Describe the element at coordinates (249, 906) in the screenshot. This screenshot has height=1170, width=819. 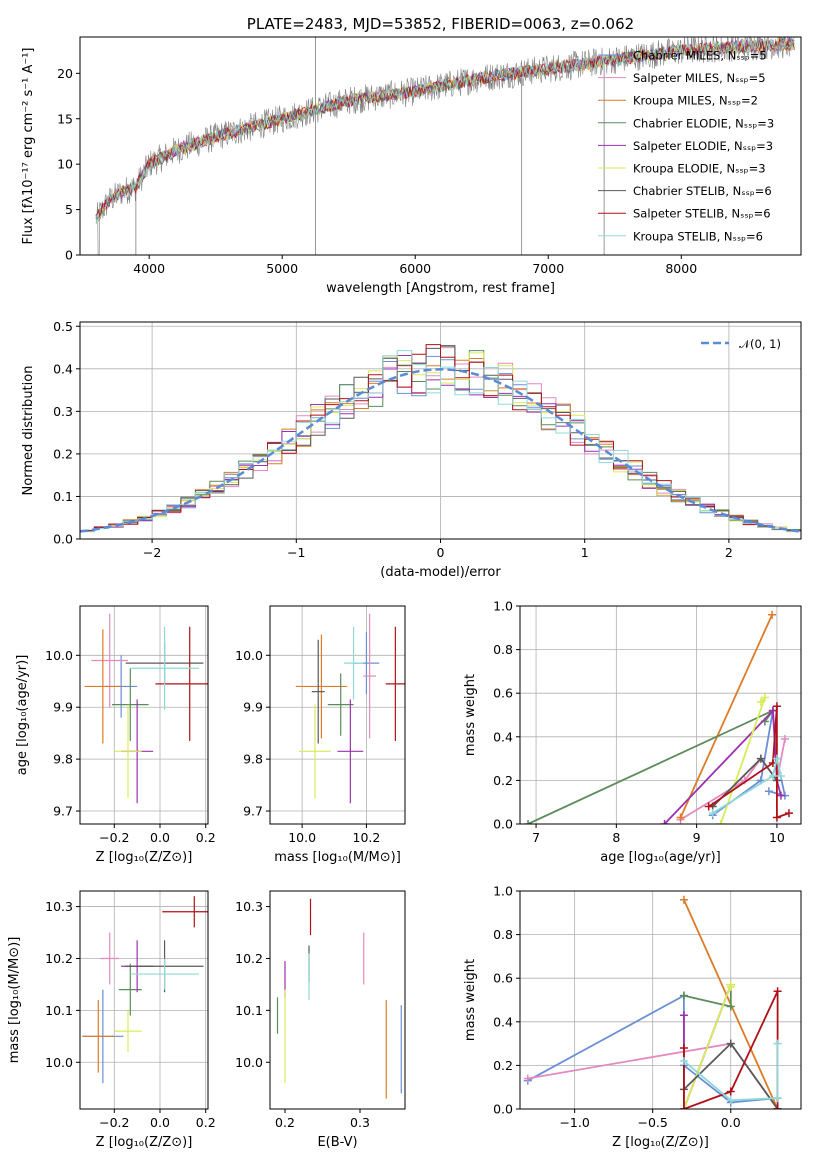
I see `y-tick-label: 10.3` at that location.